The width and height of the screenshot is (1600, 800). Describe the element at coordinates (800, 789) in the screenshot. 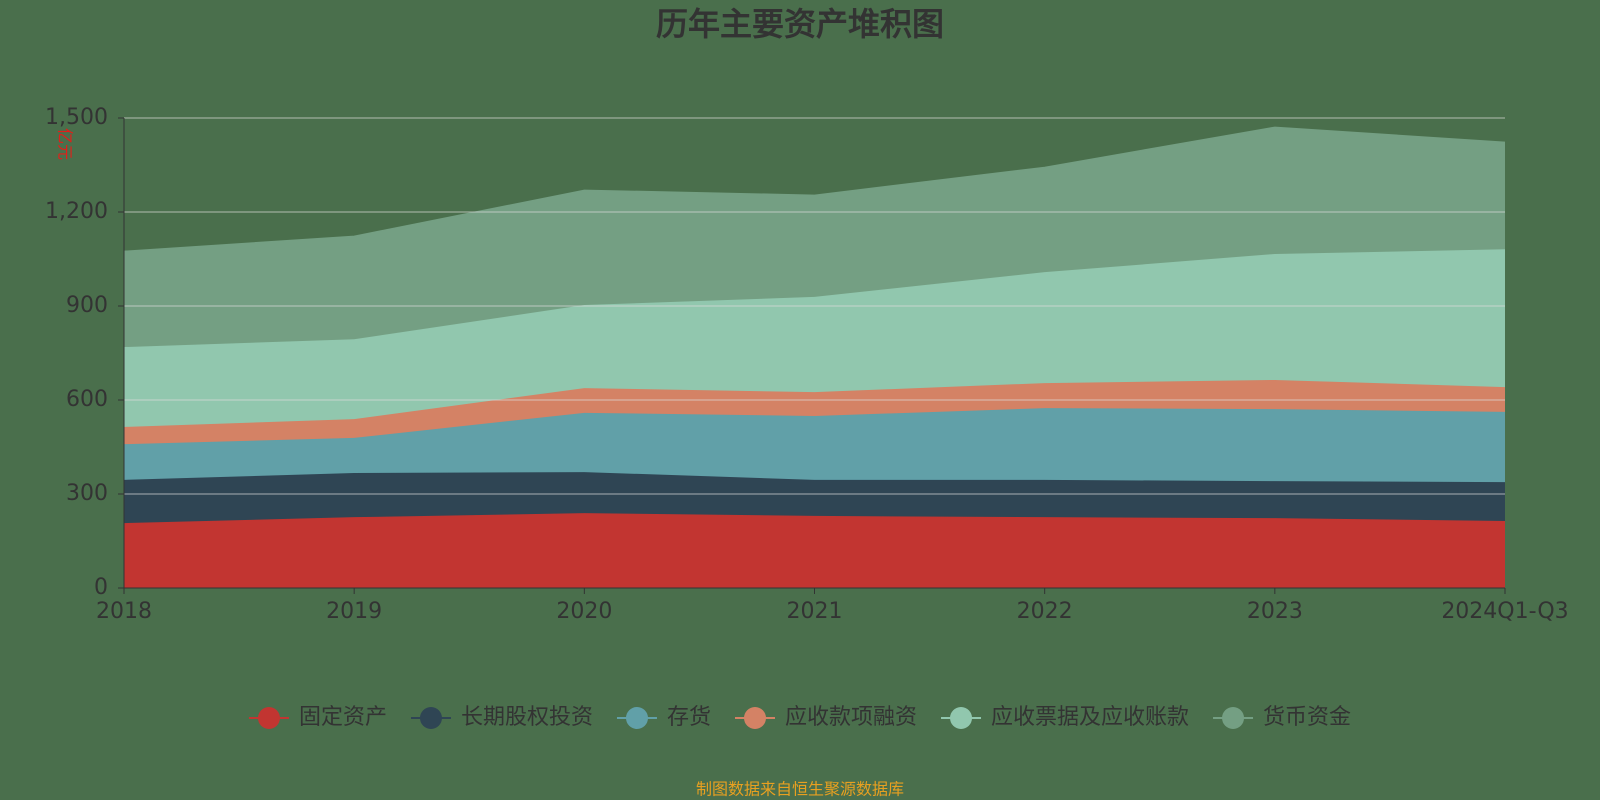

I see `source-note: 制图数据来自恒生聚源数据库` at that location.